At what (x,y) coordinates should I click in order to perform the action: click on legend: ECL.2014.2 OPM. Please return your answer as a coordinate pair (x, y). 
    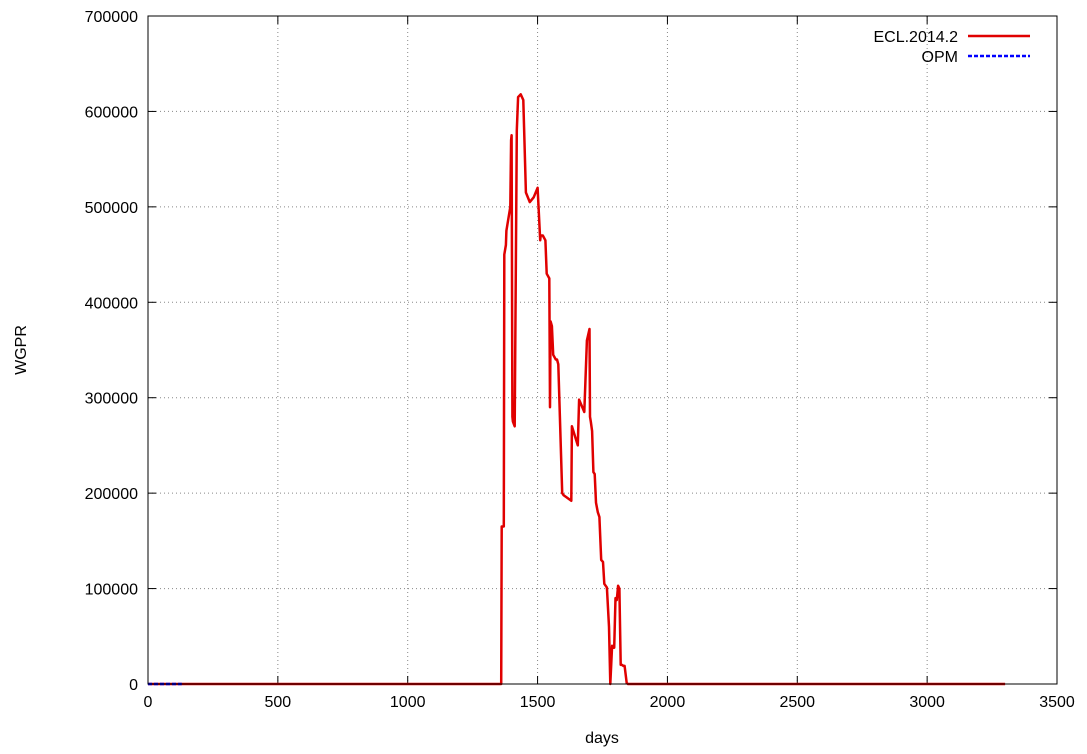
    Looking at the image, I should click on (951, 47).